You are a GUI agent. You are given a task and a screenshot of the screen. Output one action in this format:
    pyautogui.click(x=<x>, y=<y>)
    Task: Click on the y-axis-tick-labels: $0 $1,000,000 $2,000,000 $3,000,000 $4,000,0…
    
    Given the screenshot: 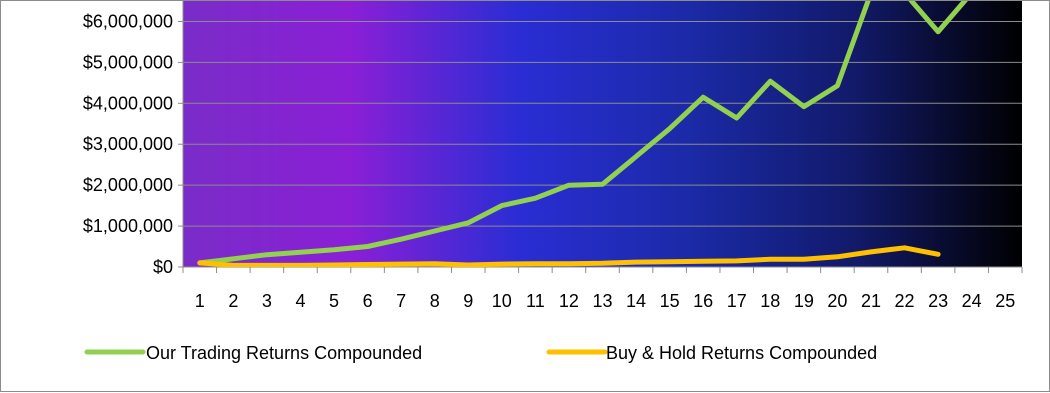 What is the action you would take?
    pyautogui.click(x=128, y=144)
    